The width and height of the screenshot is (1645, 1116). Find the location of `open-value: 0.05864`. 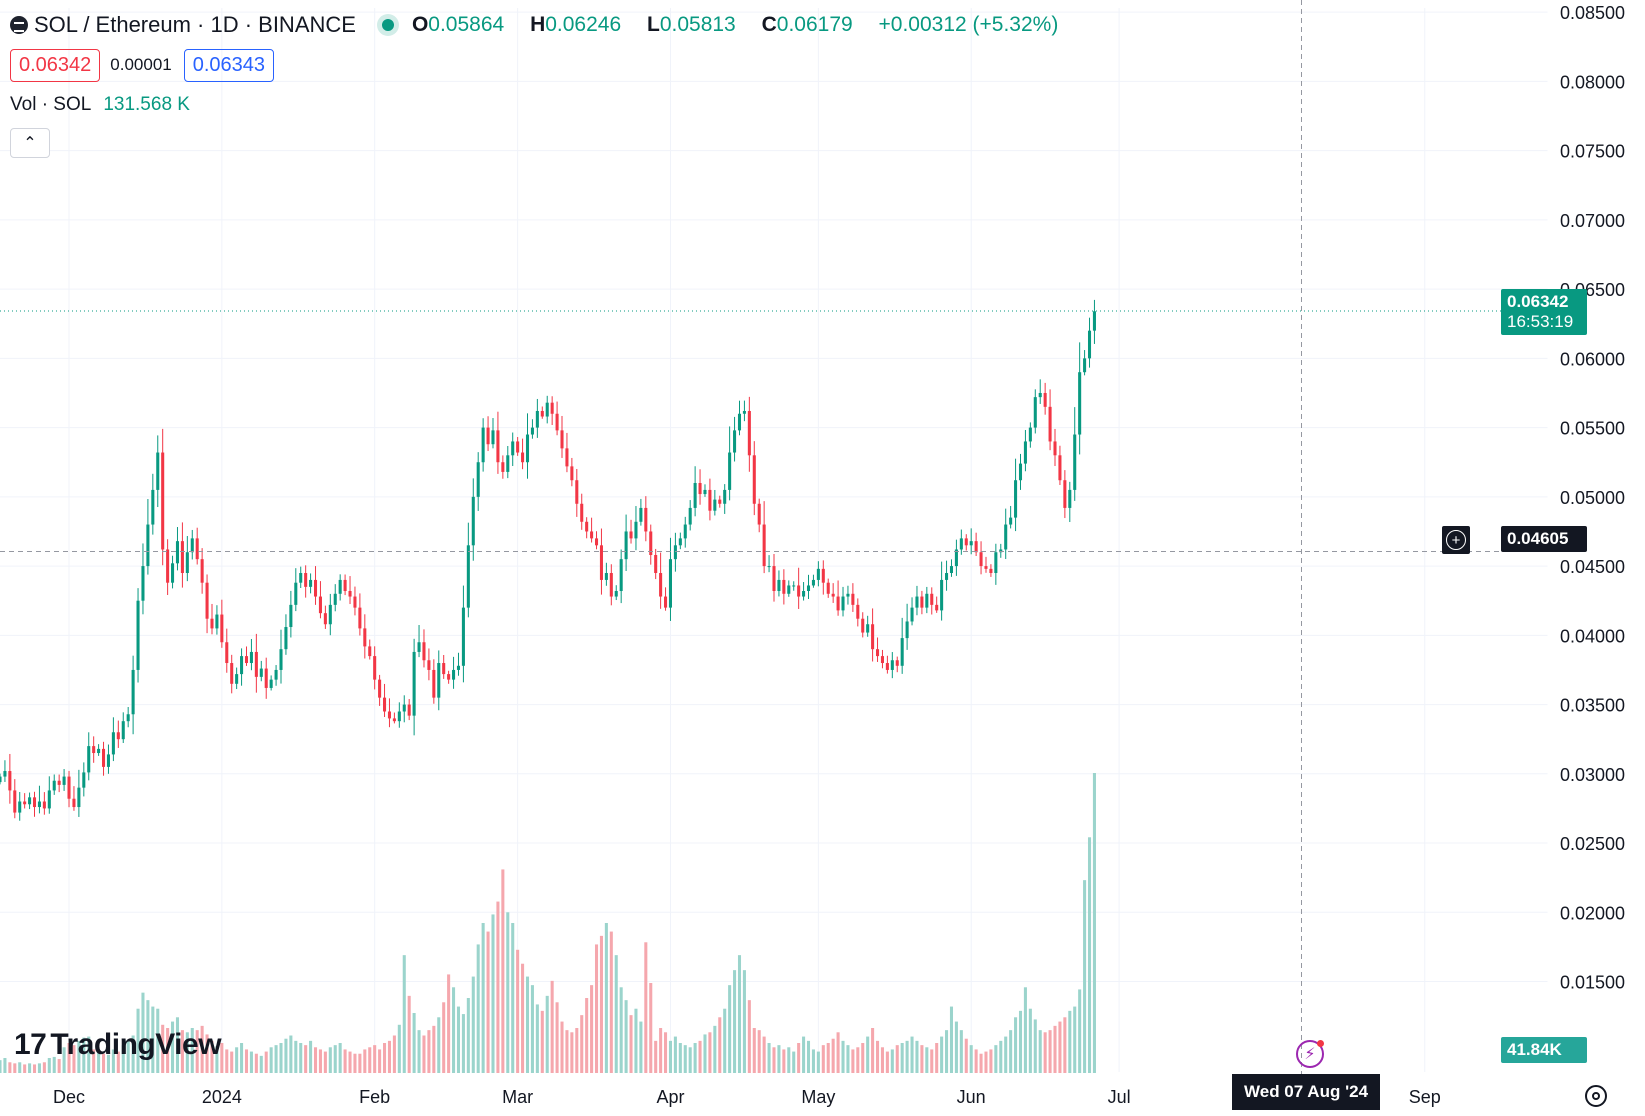

open-value: 0.05864 is located at coordinates (466, 24).